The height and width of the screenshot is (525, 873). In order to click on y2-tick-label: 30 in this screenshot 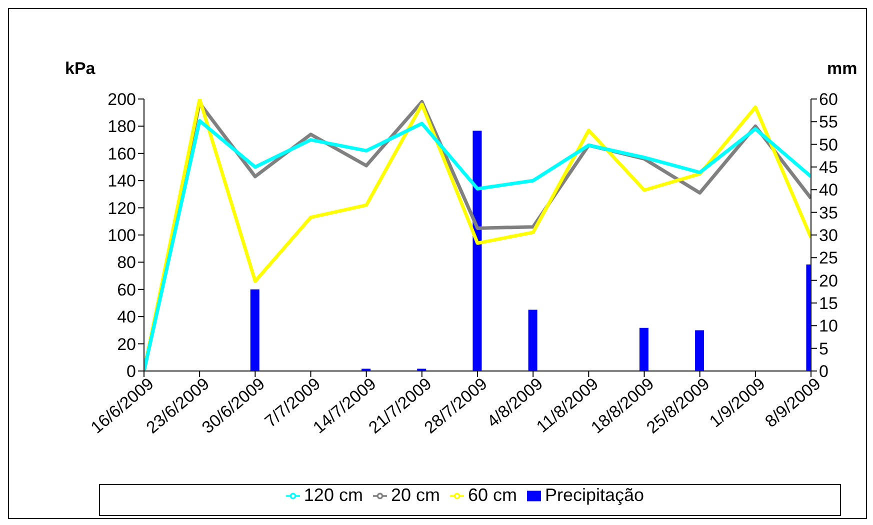, I will do `click(828, 236)`.